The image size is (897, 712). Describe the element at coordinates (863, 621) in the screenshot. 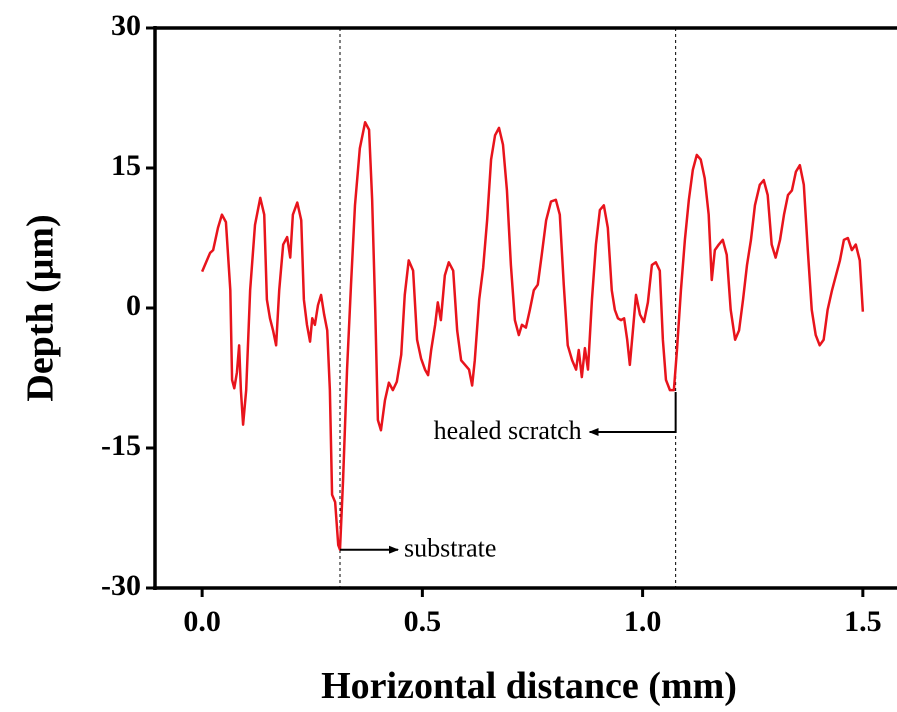

I see `x-tick-label: 1.5` at that location.